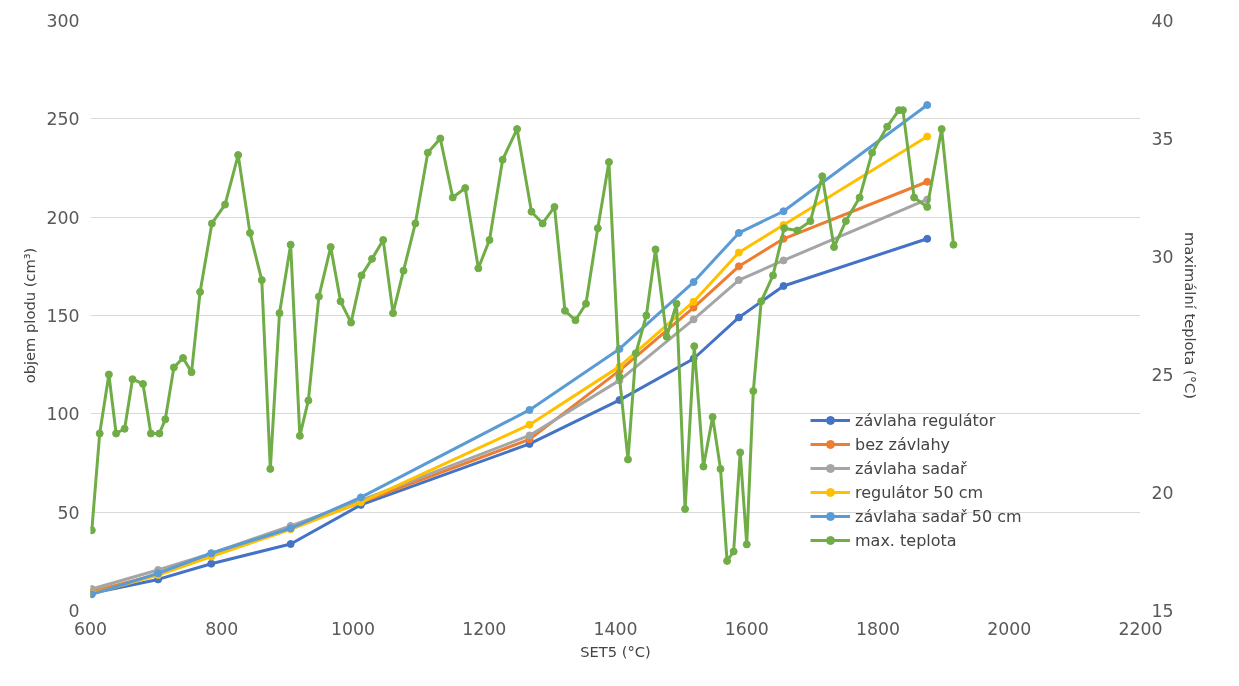 This screenshot has height=686, width=1239. What do you see at coordinates (906, 540) in the screenshot?
I see `legend-label: max. teplota` at bounding box center [906, 540].